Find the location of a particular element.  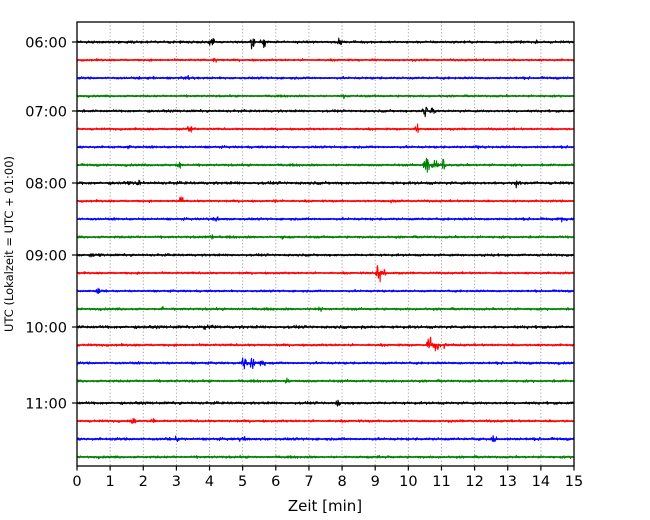

x-tick-label: 0 is located at coordinates (76, 482).